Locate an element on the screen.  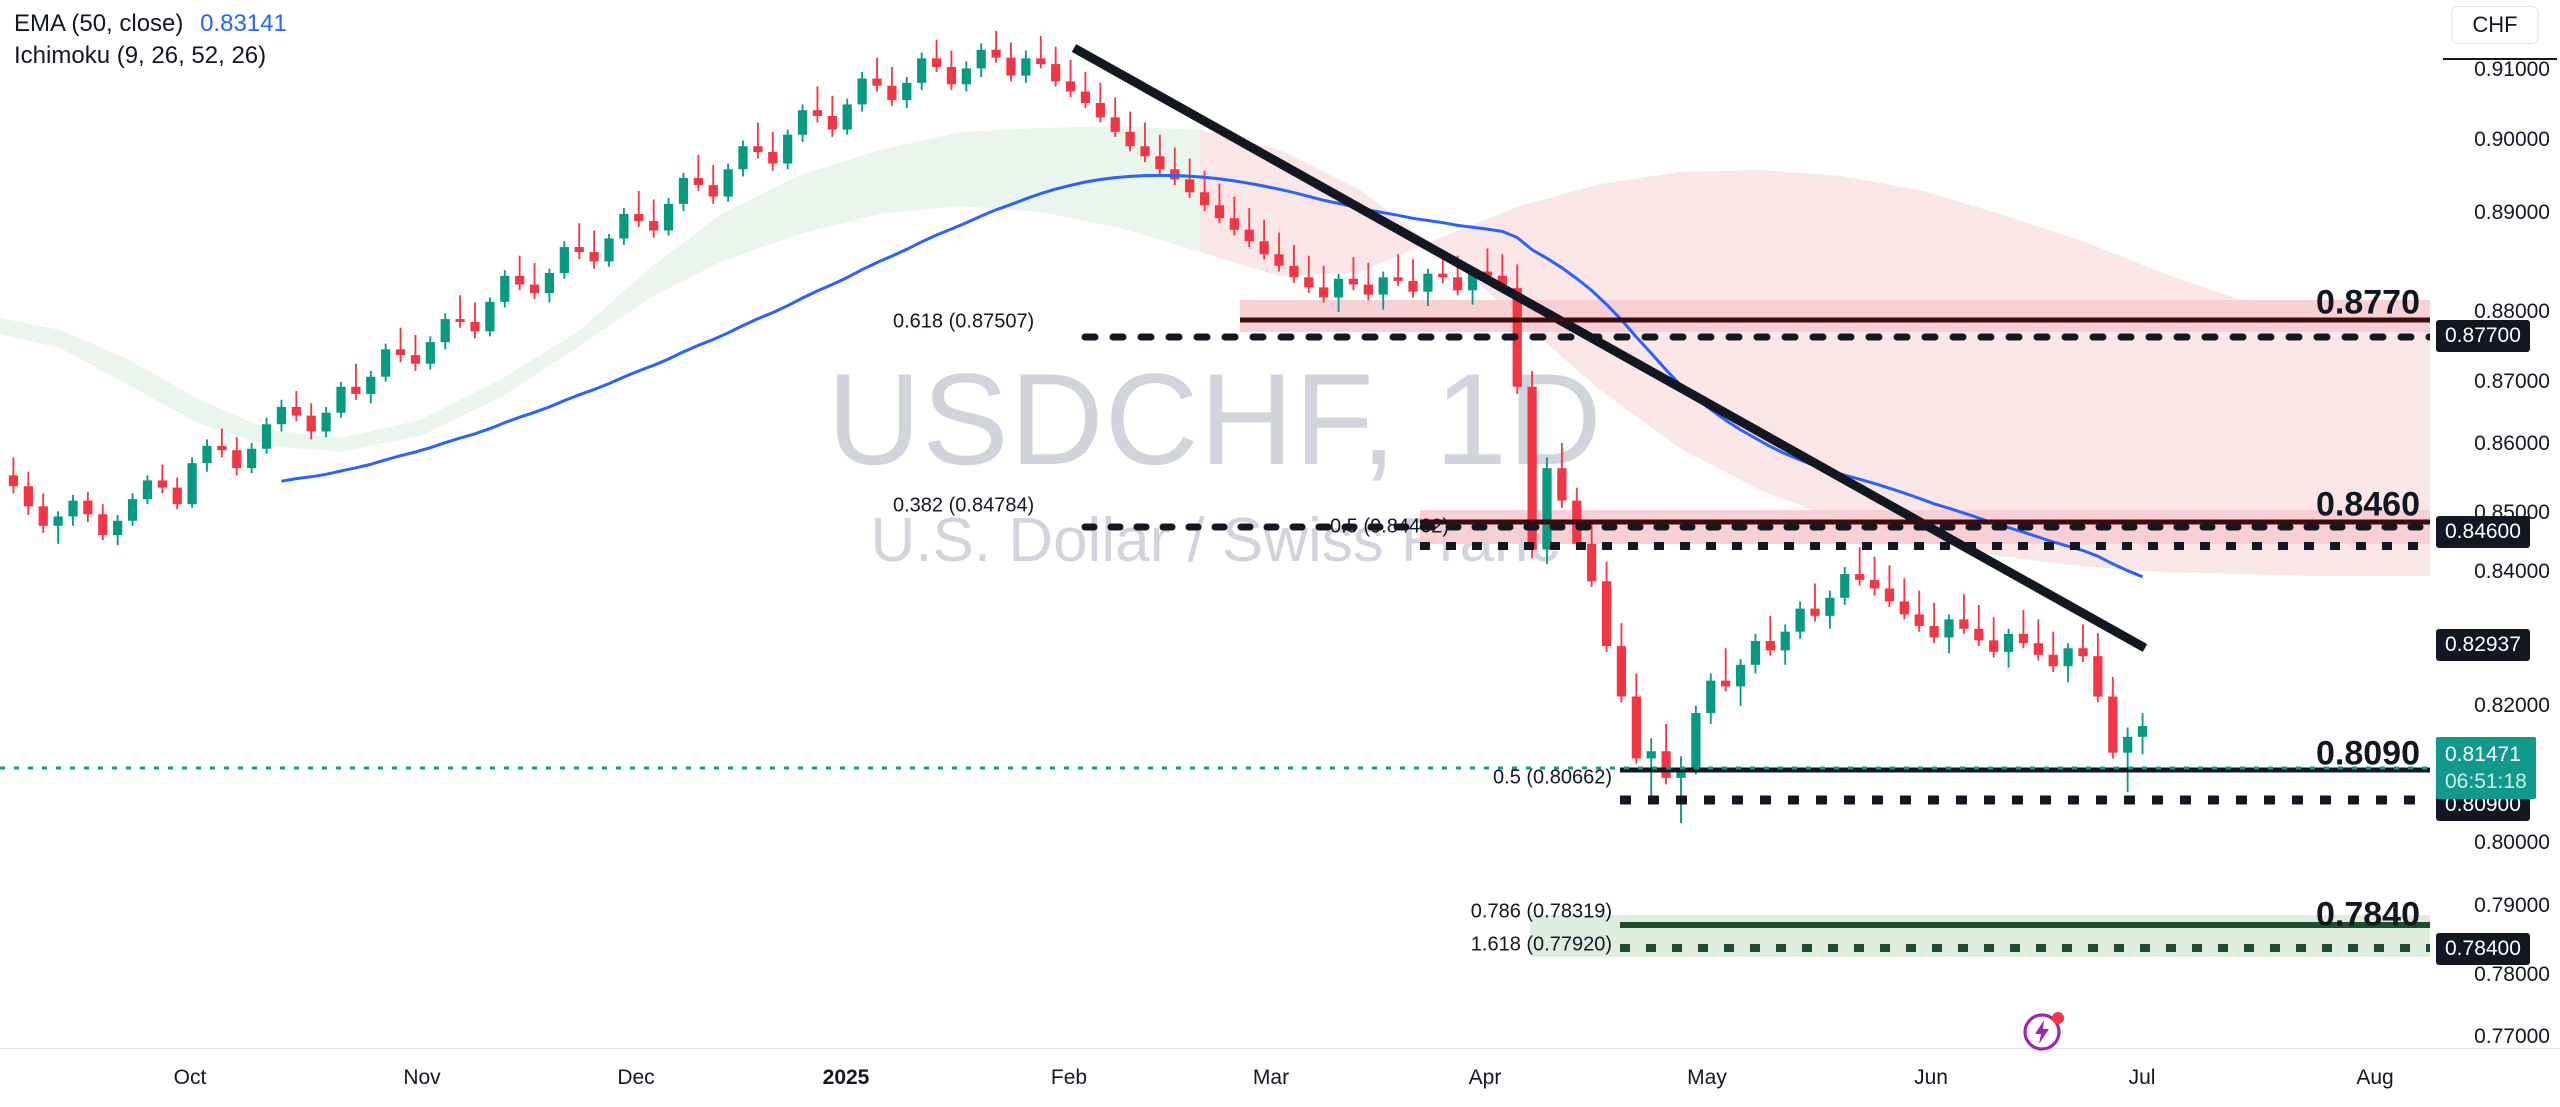
legend-row-ema: EMA (50, close) 0.83141 is located at coordinates (150, 24).